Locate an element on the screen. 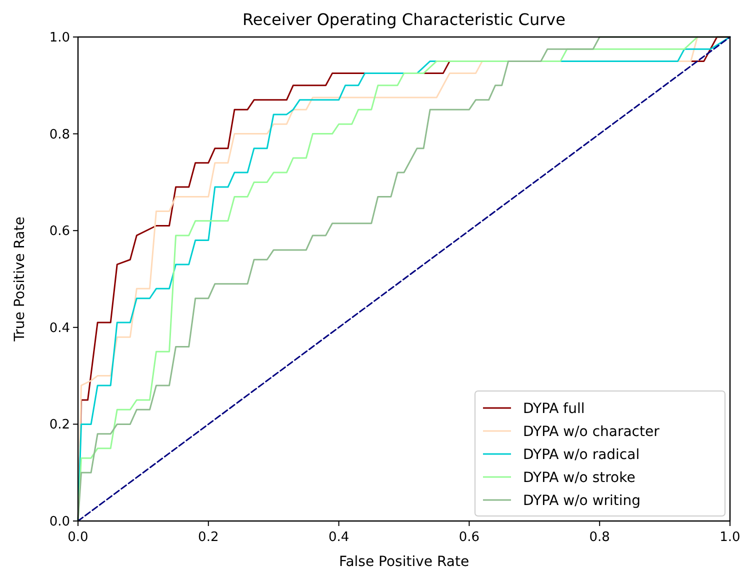 The image size is (746, 580). legend-label: DYPA w/o stroke is located at coordinates (579, 478).